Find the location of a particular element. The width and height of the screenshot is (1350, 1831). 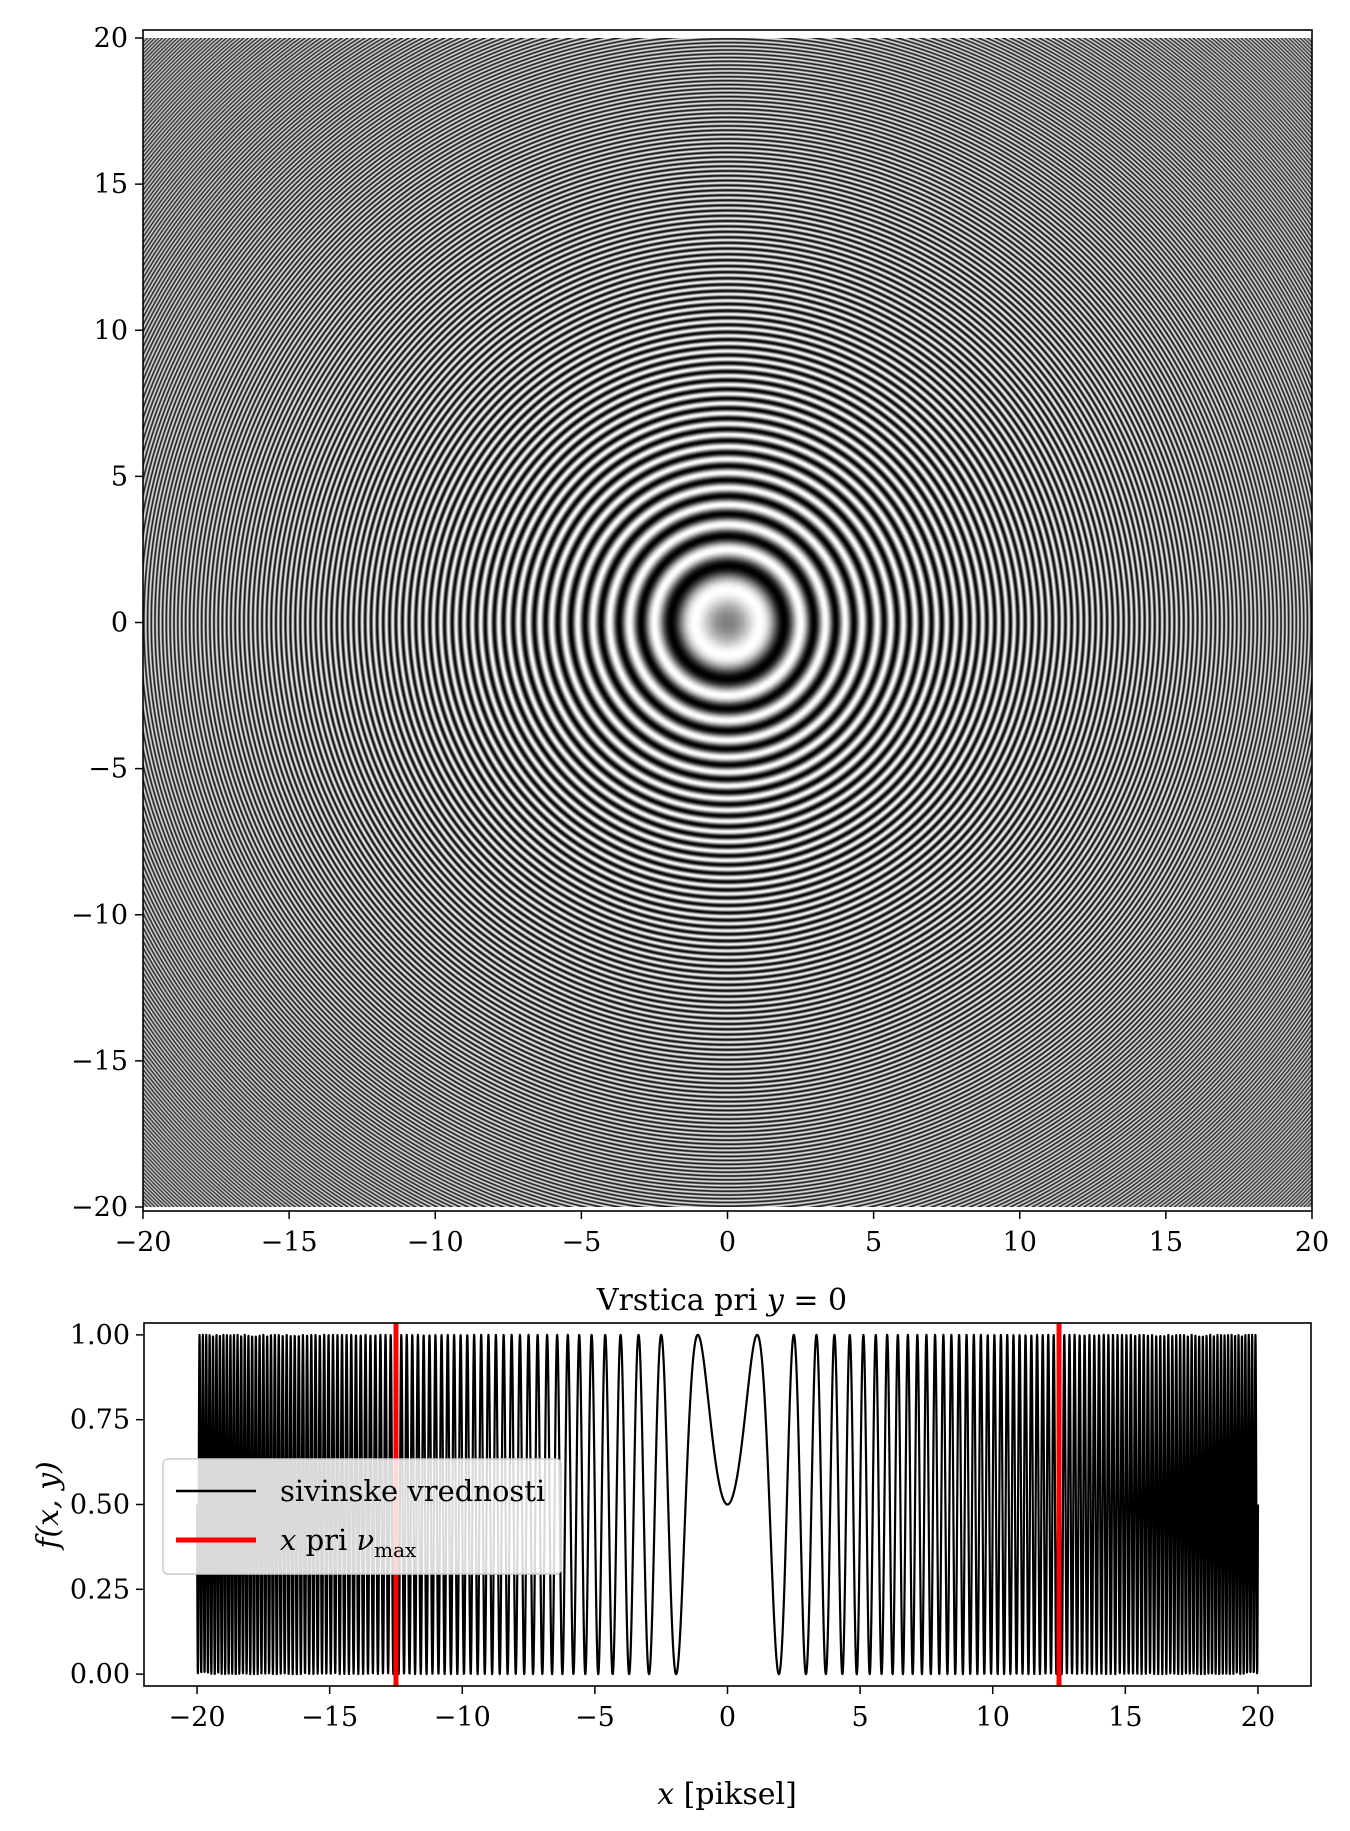

heatmap-x-tick-label: −20 is located at coordinates (143, 1242).